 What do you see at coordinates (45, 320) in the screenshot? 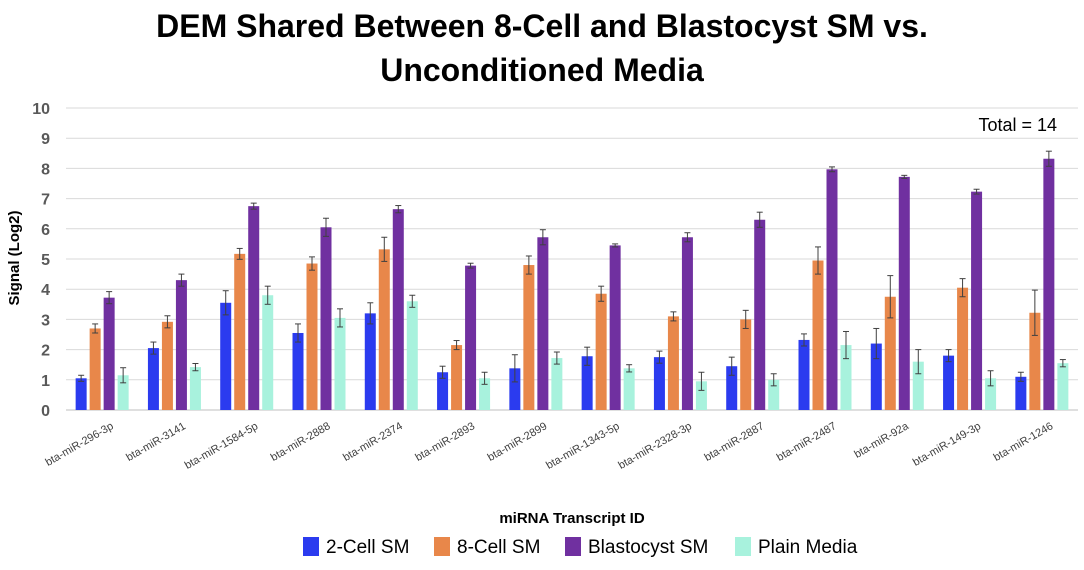
I see `y-tick-label: 3` at bounding box center [45, 320].